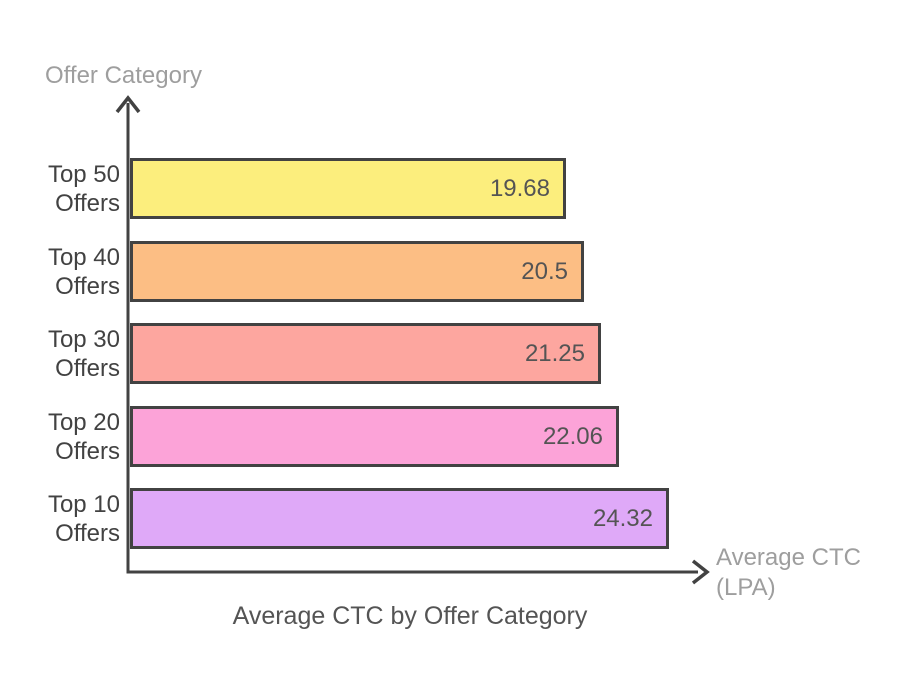 The image size is (910, 693). I want to click on category-label: Top 10 Offers, so click(83, 518).